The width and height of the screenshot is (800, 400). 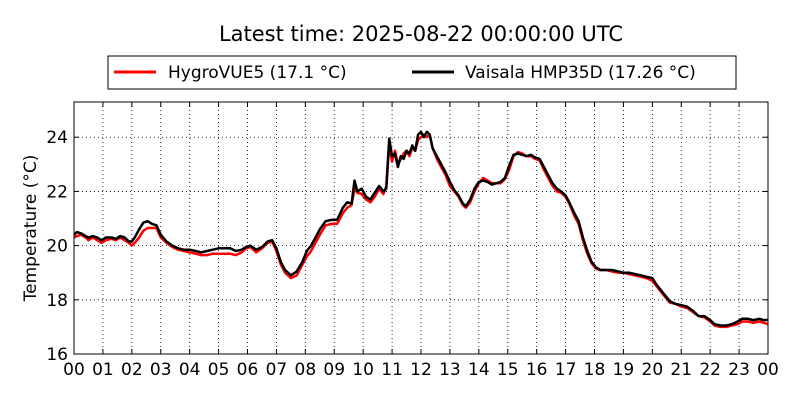 What do you see at coordinates (277, 370) in the screenshot?
I see `x-tick-label: 07` at bounding box center [277, 370].